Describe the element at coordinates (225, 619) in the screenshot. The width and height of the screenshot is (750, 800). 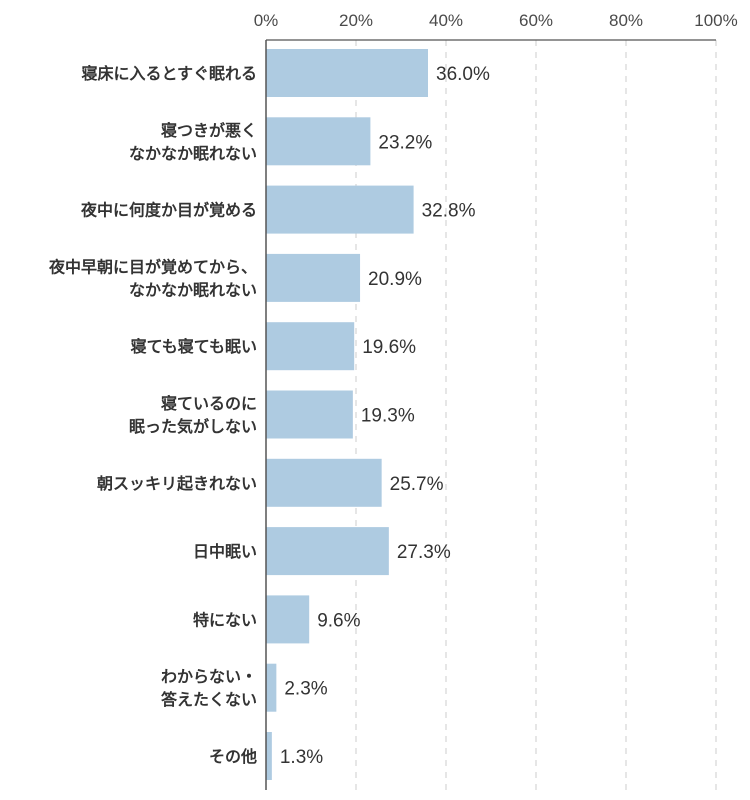
I see `category-label: 特にない` at that location.